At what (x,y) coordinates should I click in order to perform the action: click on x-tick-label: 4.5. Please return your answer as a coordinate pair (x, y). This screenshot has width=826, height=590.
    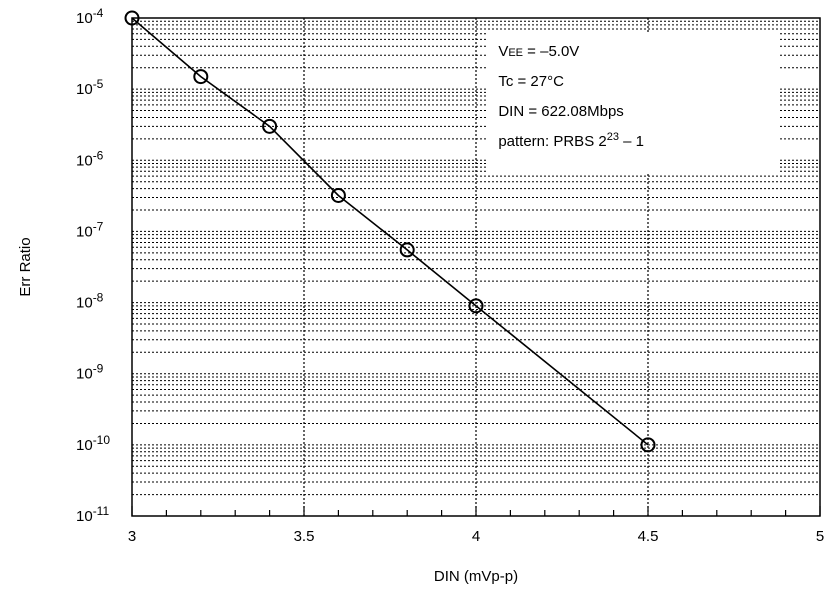
    Looking at the image, I should click on (648, 536).